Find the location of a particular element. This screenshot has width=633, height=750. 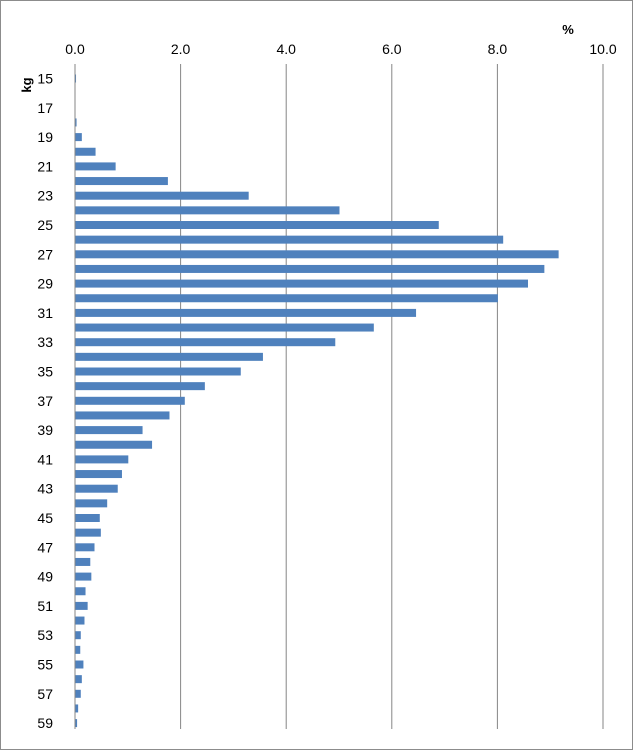

y-tick-label: 37 is located at coordinates (45, 401).